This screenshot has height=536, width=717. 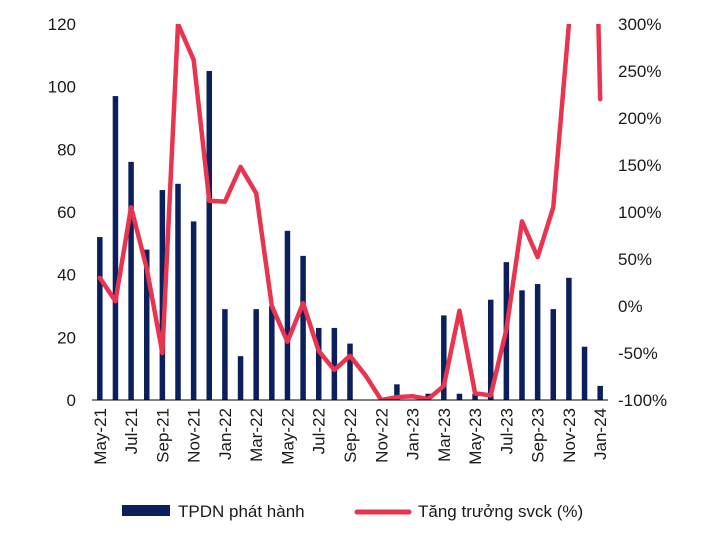 I want to click on x-tick-label: Jul-23, so click(x=506, y=431).